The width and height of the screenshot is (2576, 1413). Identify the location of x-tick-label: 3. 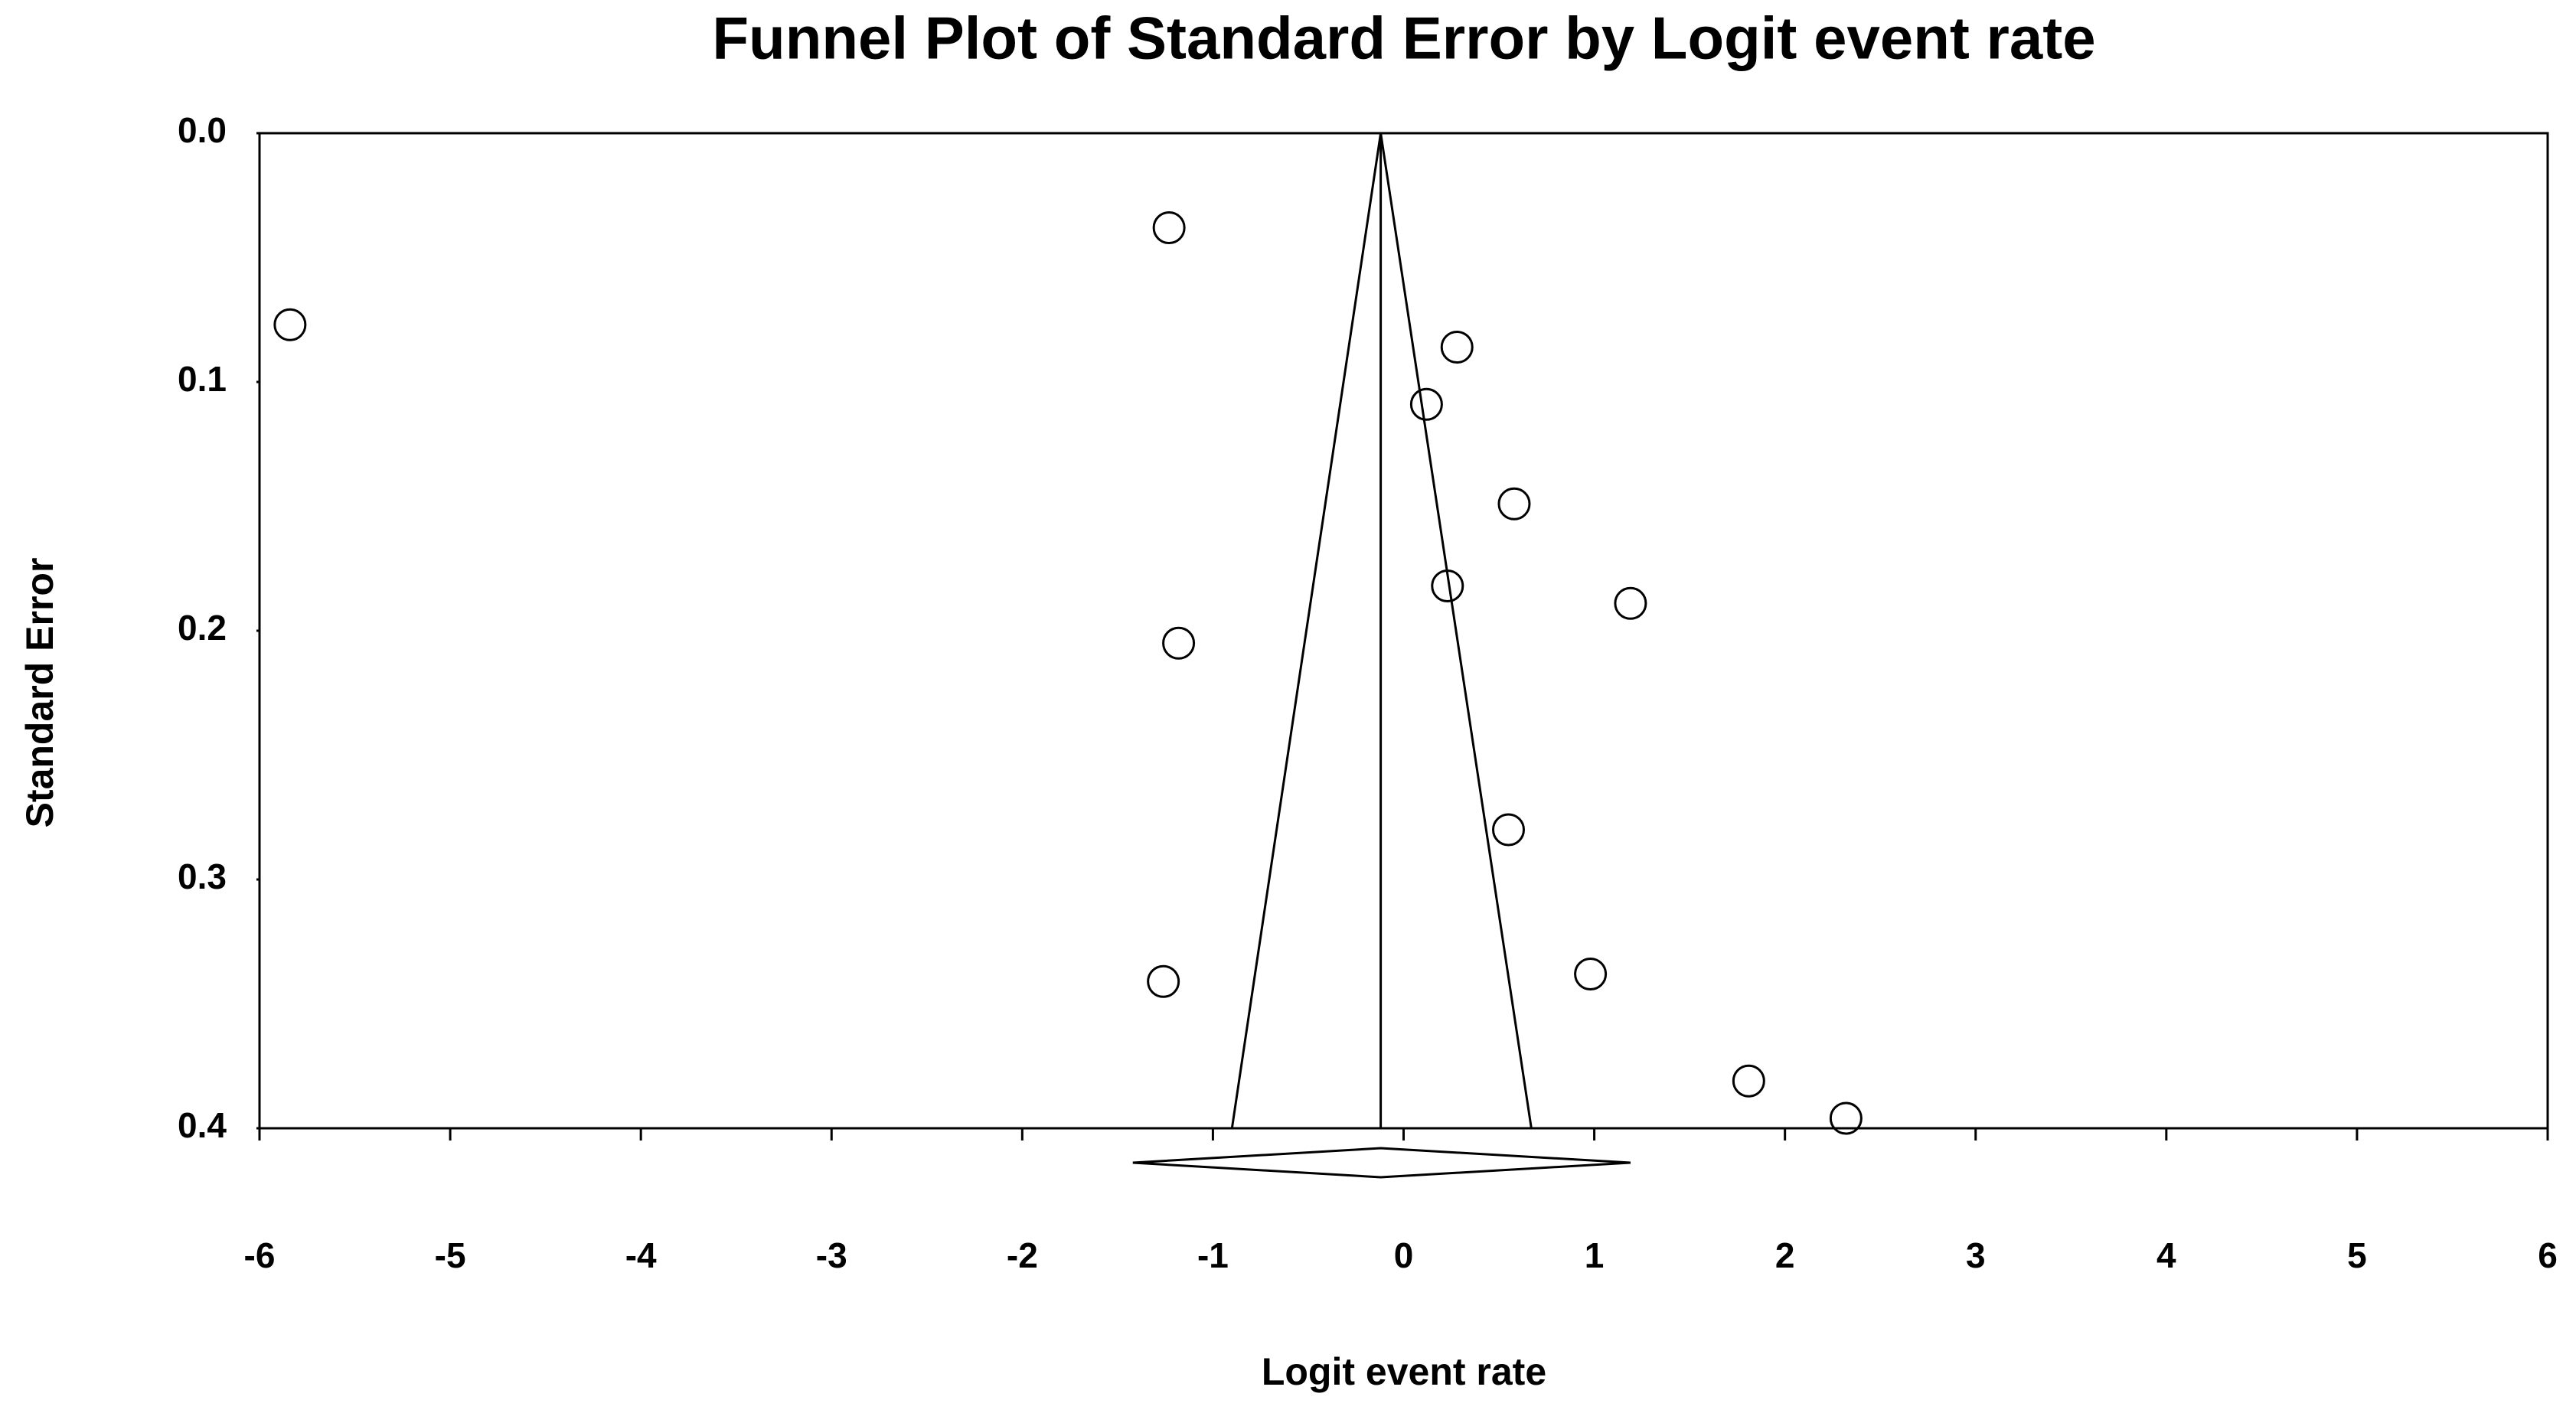
(1976, 1255).